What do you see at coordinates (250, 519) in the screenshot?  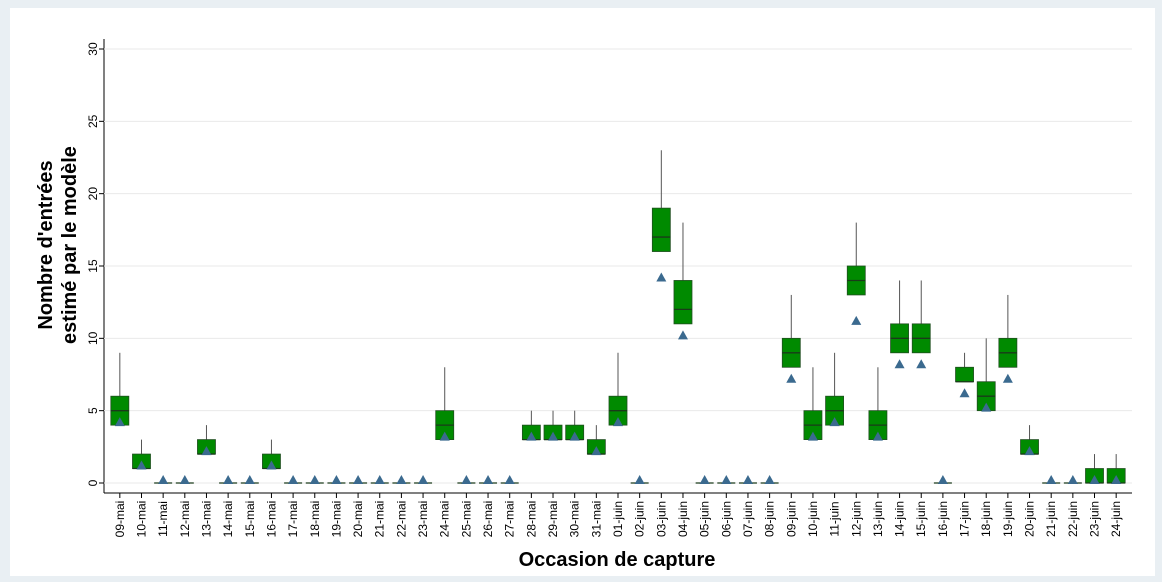 I see `x-tick-label: 15-mai` at bounding box center [250, 519].